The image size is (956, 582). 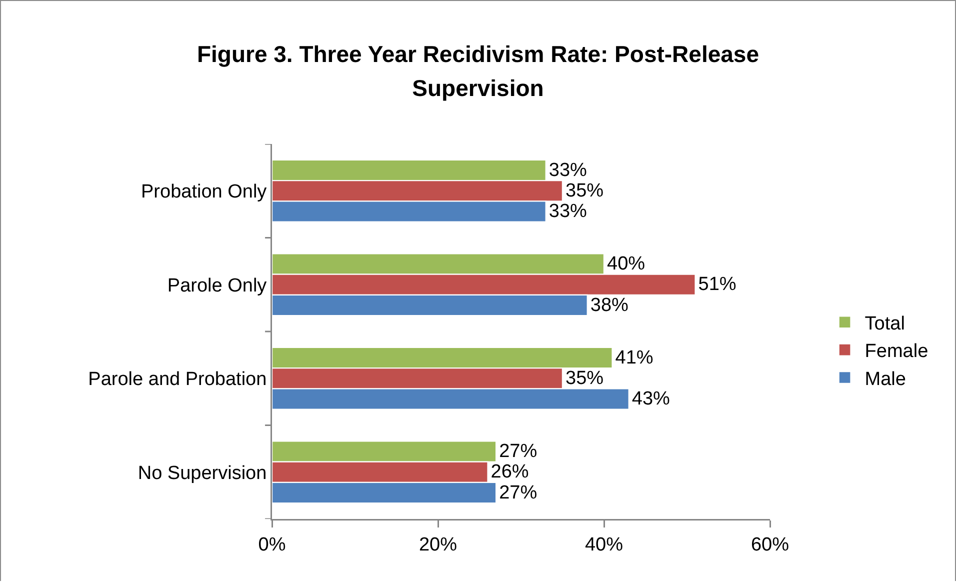 What do you see at coordinates (438, 545) in the screenshot?
I see `x-tick-label: 20%` at bounding box center [438, 545].